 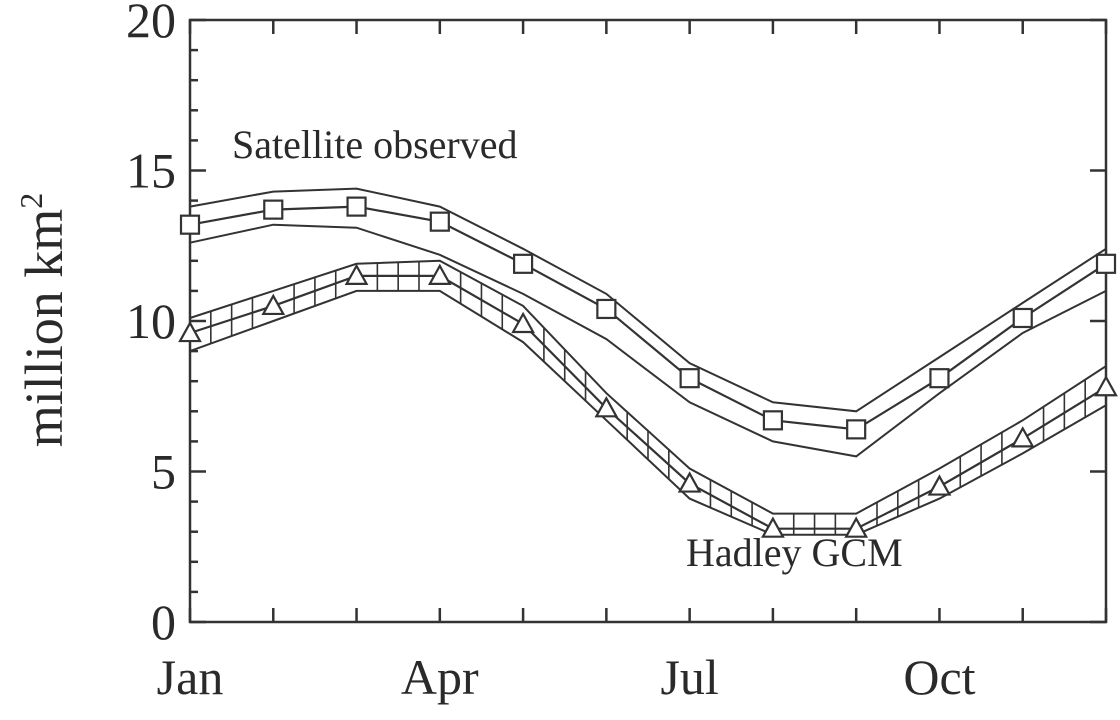 What do you see at coordinates (190, 677) in the screenshot?
I see `x-tick-label: Jan` at bounding box center [190, 677].